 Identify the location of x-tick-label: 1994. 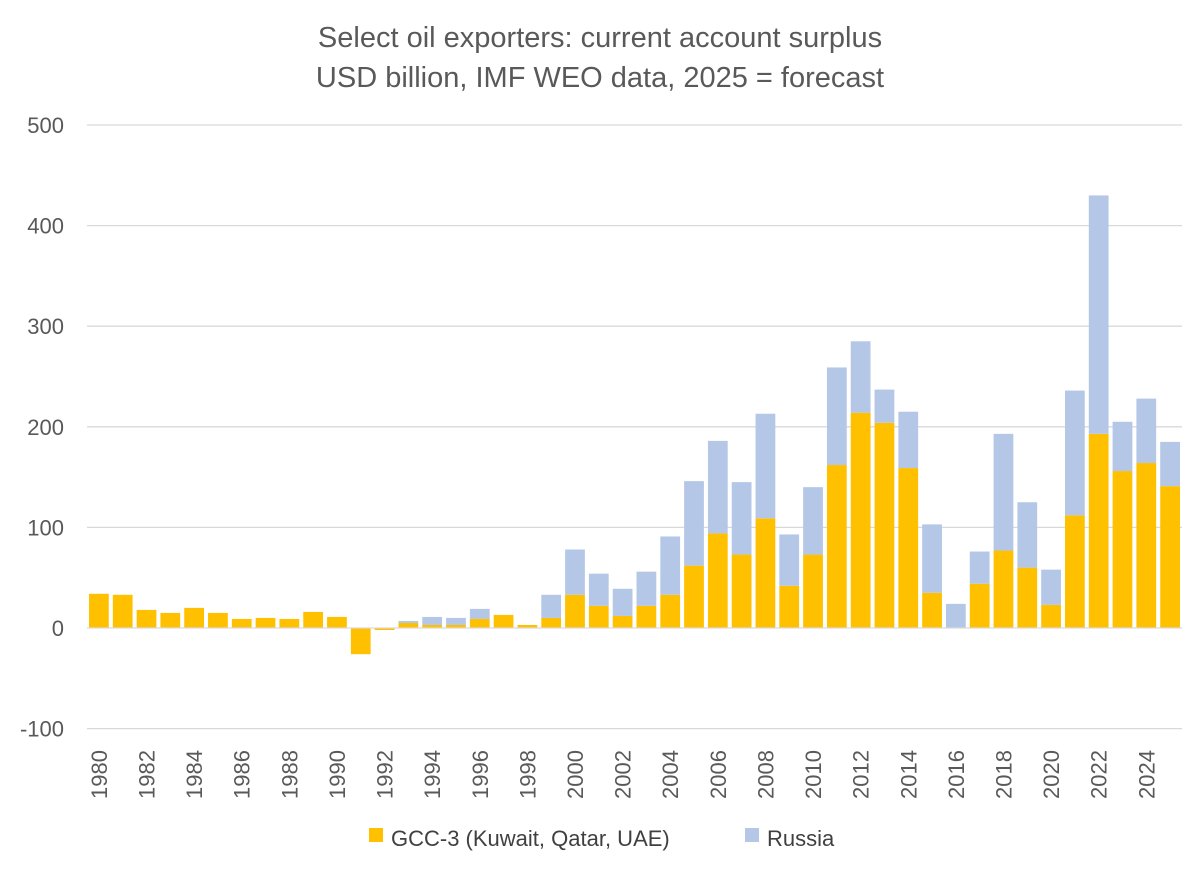
(432, 774).